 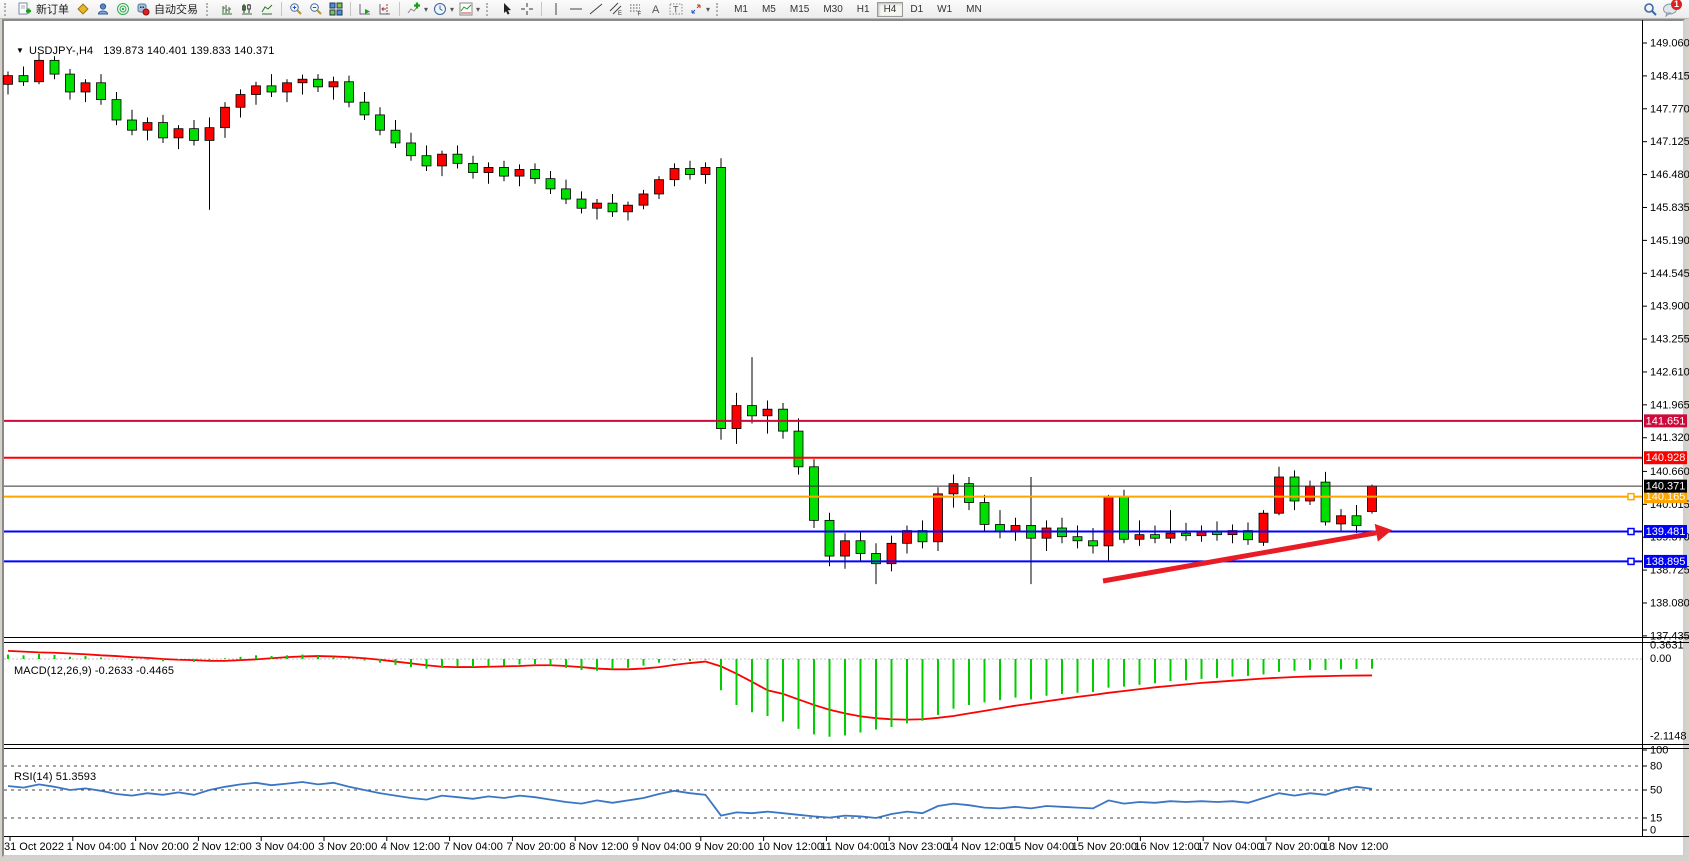 I want to click on horizontal-line-icon, so click(x=576, y=9).